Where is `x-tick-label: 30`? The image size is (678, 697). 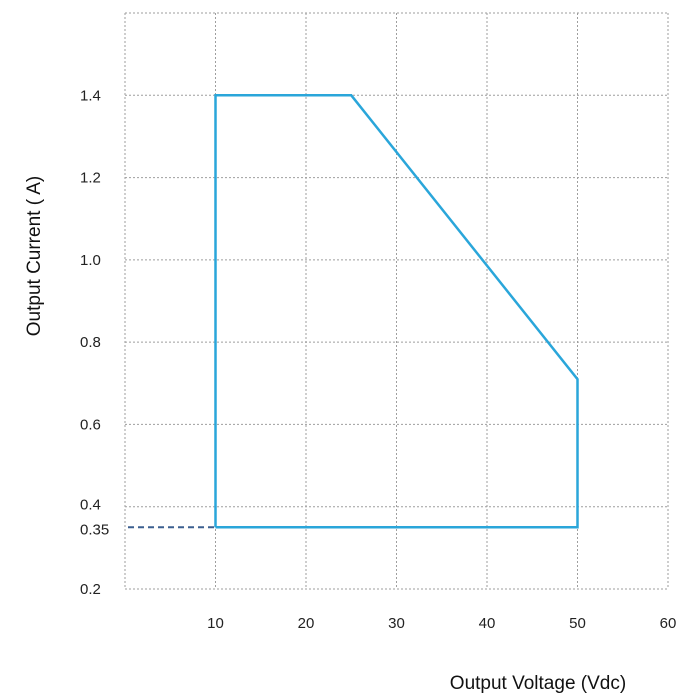 x-tick-label: 30 is located at coordinates (396, 623).